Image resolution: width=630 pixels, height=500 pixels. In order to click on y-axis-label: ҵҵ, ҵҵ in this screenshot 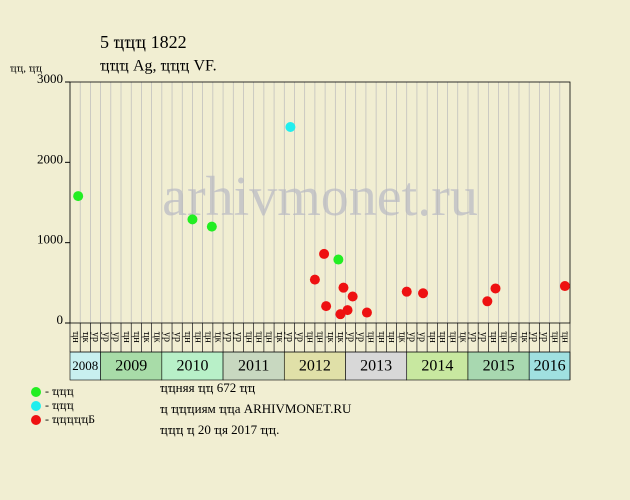, I will do `click(26, 69)`.